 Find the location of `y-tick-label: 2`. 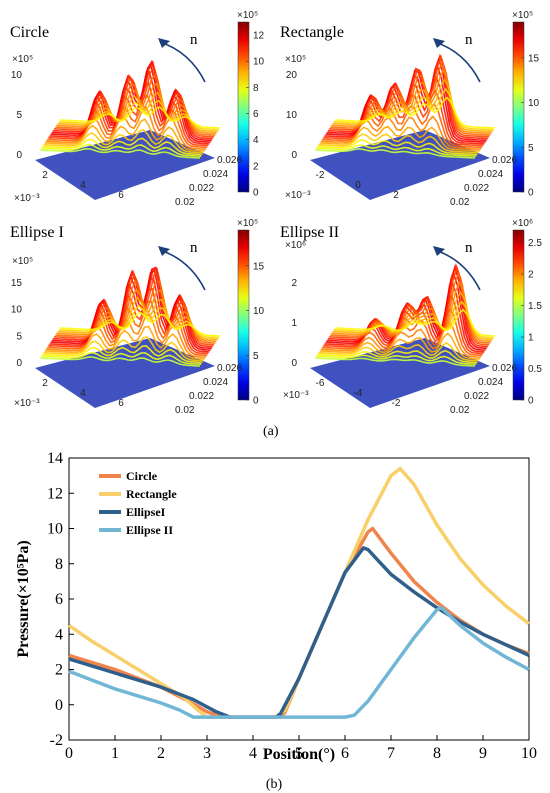

y-tick-label: 2 is located at coordinates (59, 670).